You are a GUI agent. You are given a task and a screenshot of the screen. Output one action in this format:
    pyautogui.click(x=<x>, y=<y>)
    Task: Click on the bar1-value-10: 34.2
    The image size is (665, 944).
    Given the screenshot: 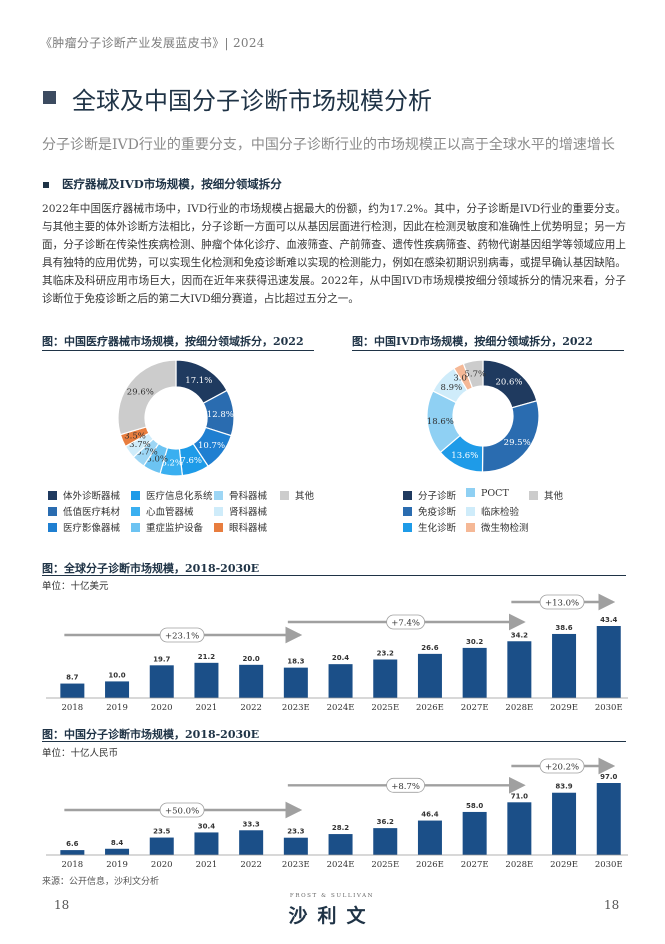 What is the action you would take?
    pyautogui.click(x=519, y=635)
    